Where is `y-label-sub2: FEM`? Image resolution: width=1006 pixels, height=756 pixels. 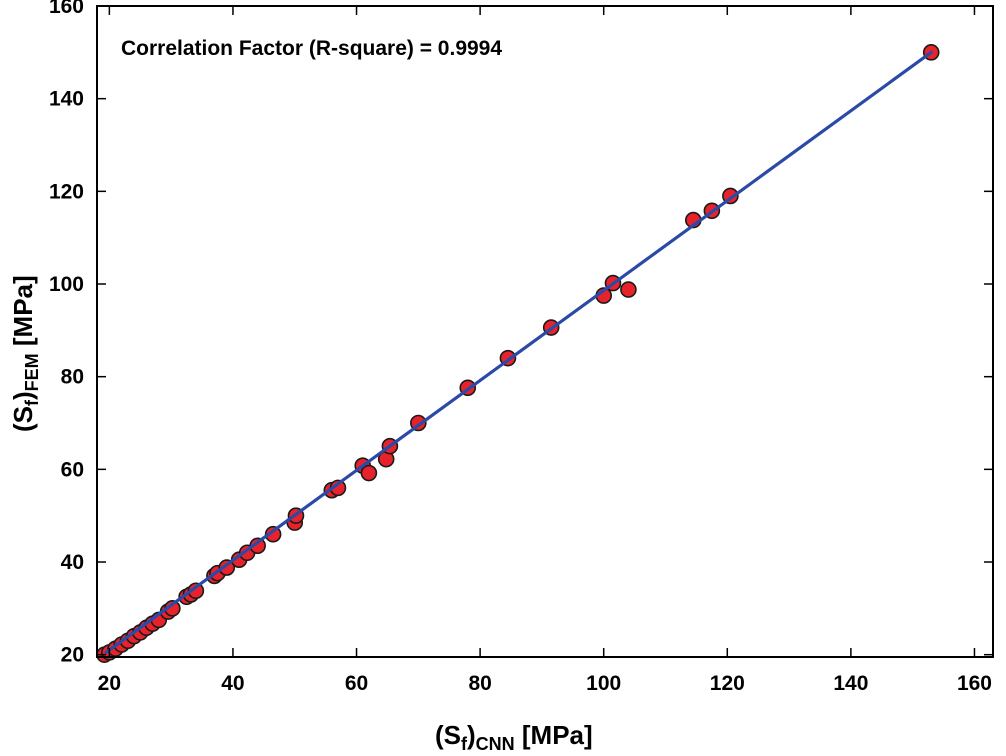 y-label-sub2: FEM is located at coordinates (32, 372).